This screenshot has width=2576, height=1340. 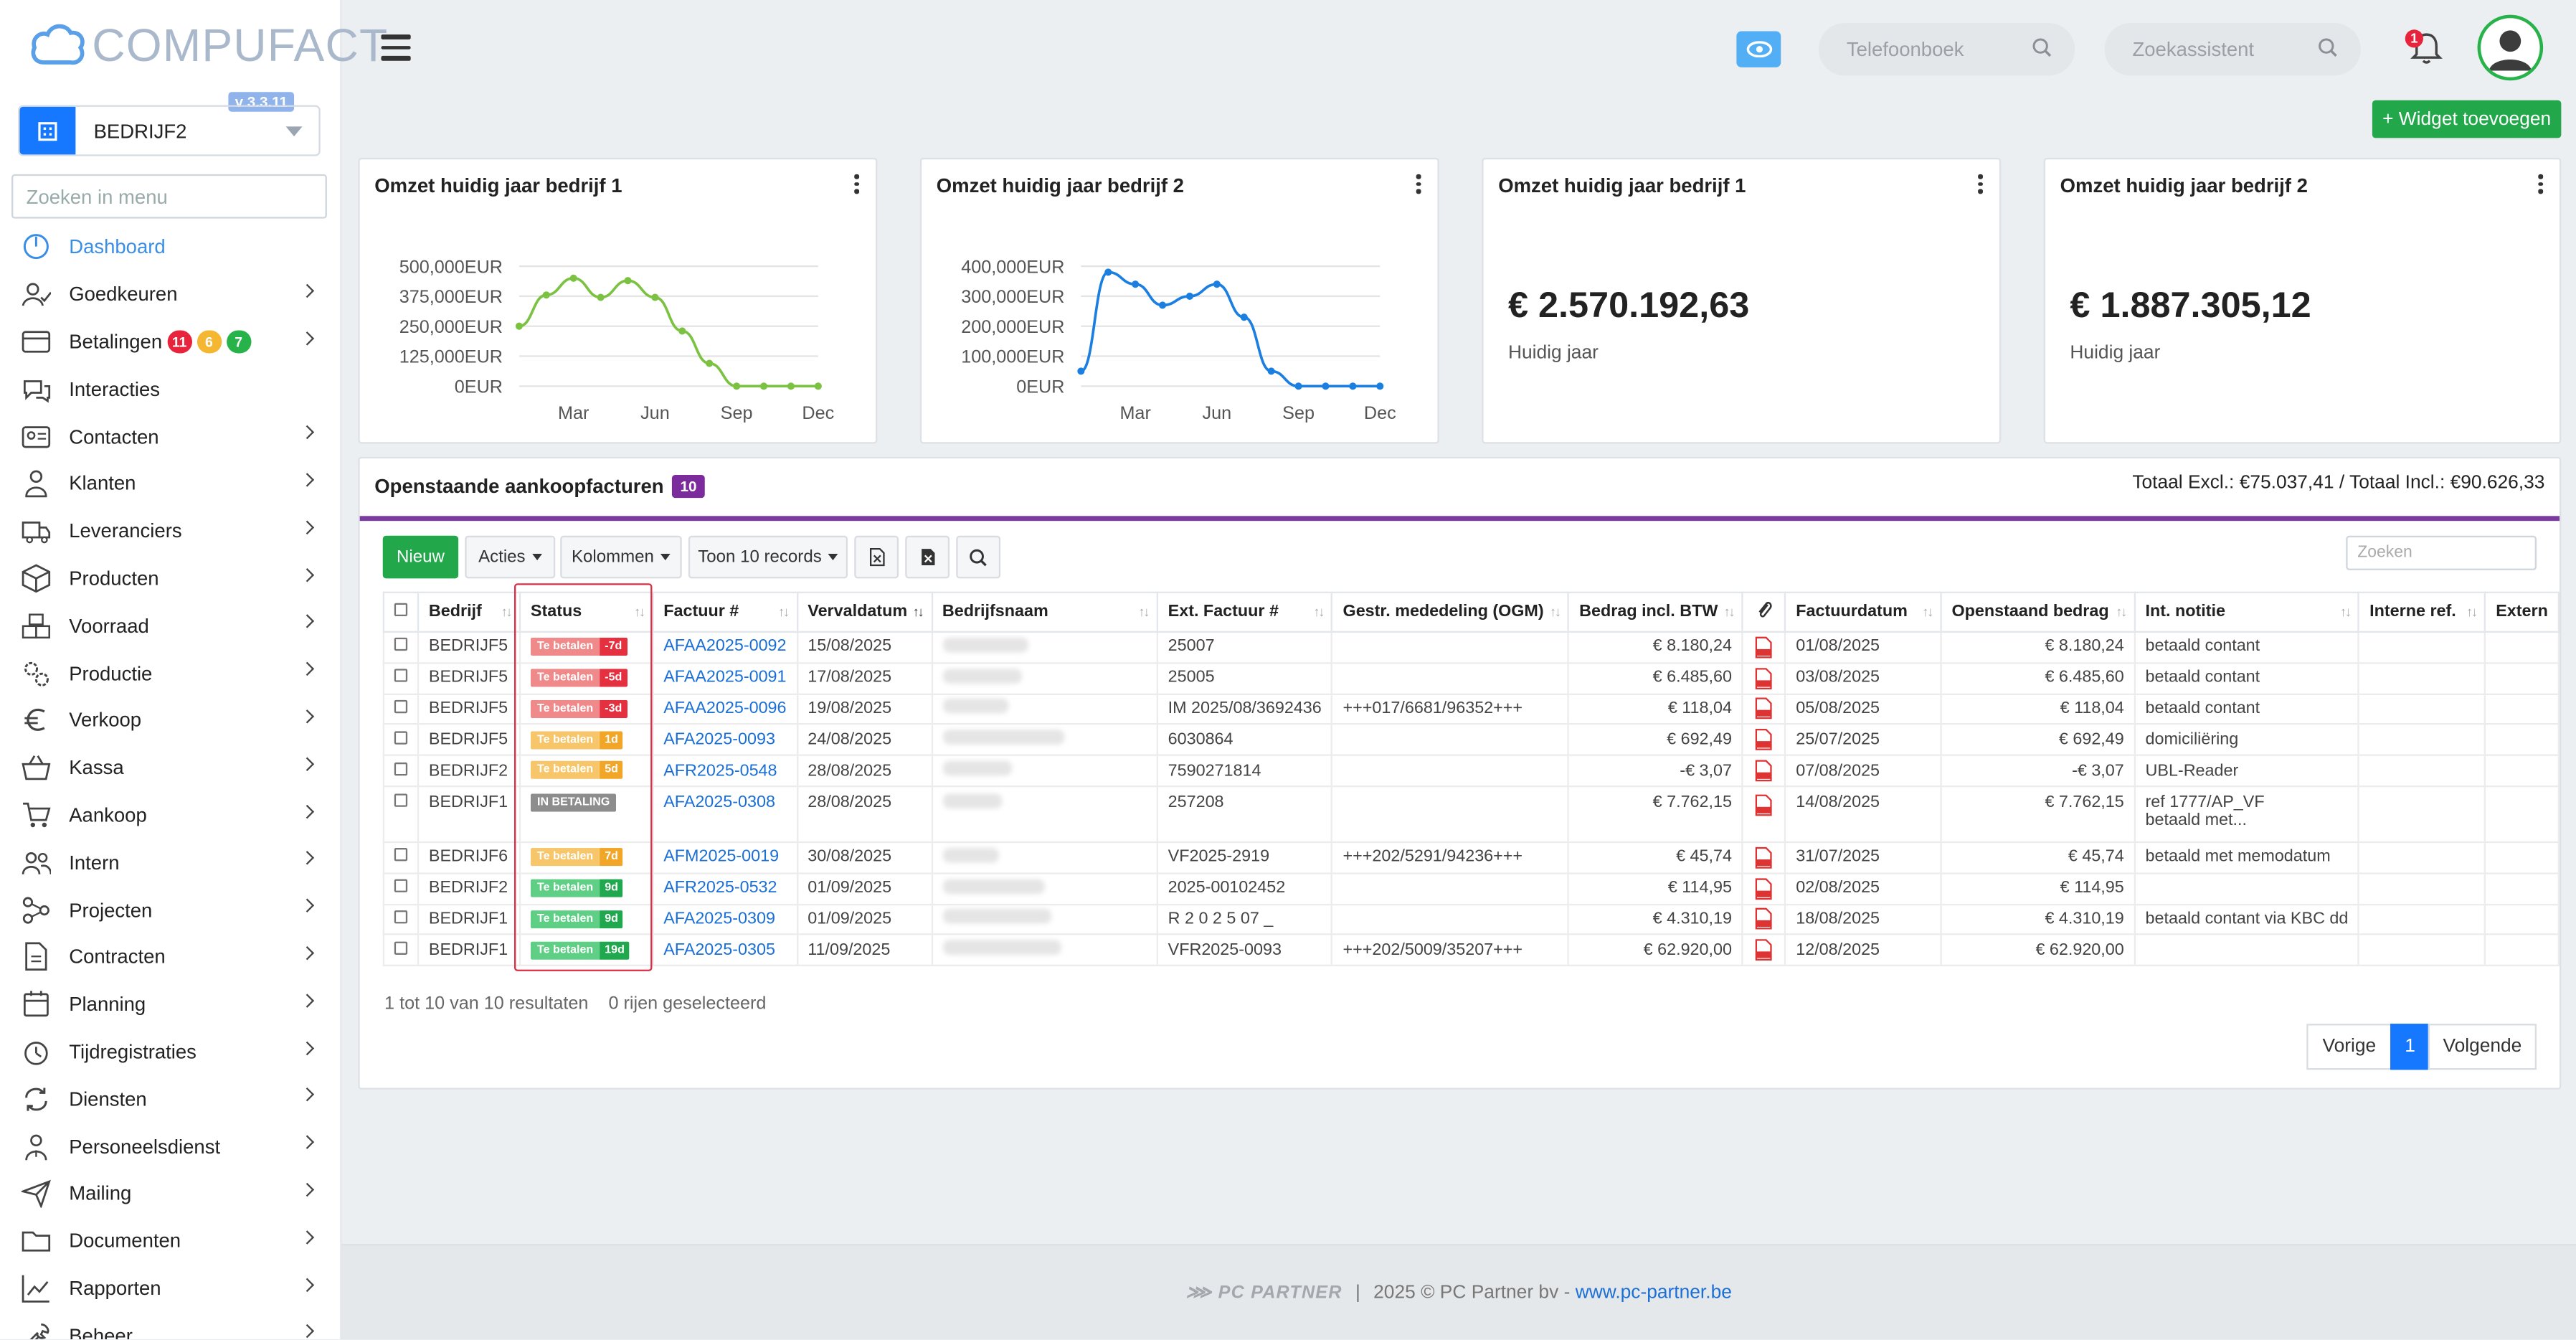 I want to click on invoice-number-link: AFAA2025-0096, so click(x=725, y=709).